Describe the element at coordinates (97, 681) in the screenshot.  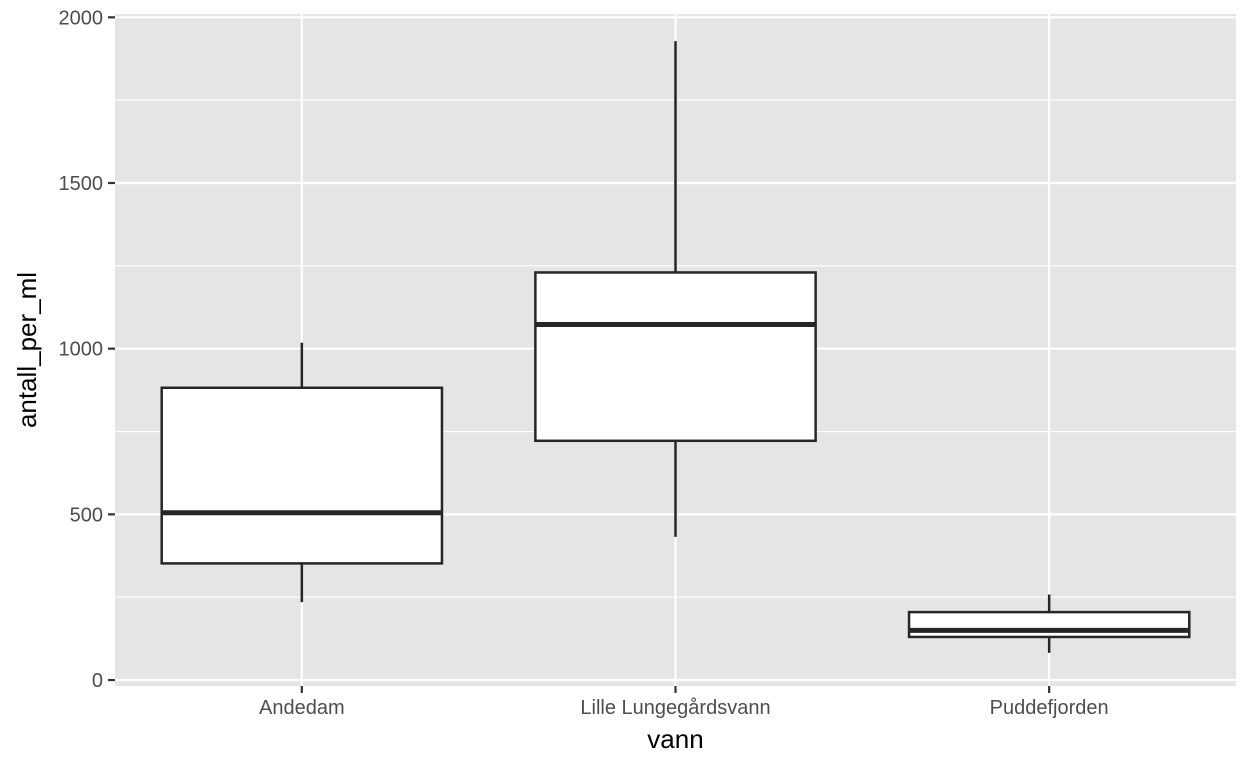
I see `y-tick-label: 0` at that location.